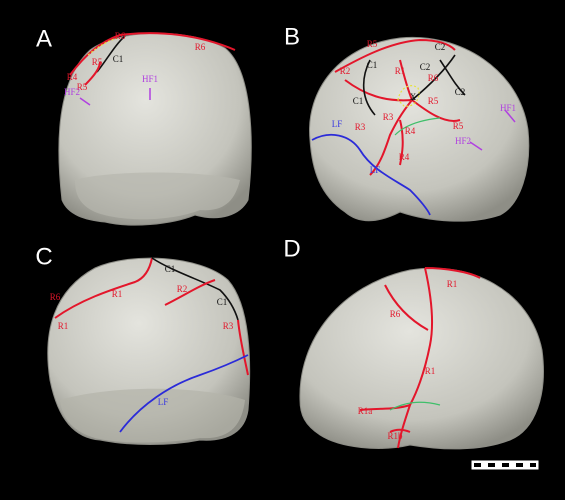  What do you see at coordinates (419, 129) in the screenshot?
I see `skull-b` at bounding box center [419, 129].